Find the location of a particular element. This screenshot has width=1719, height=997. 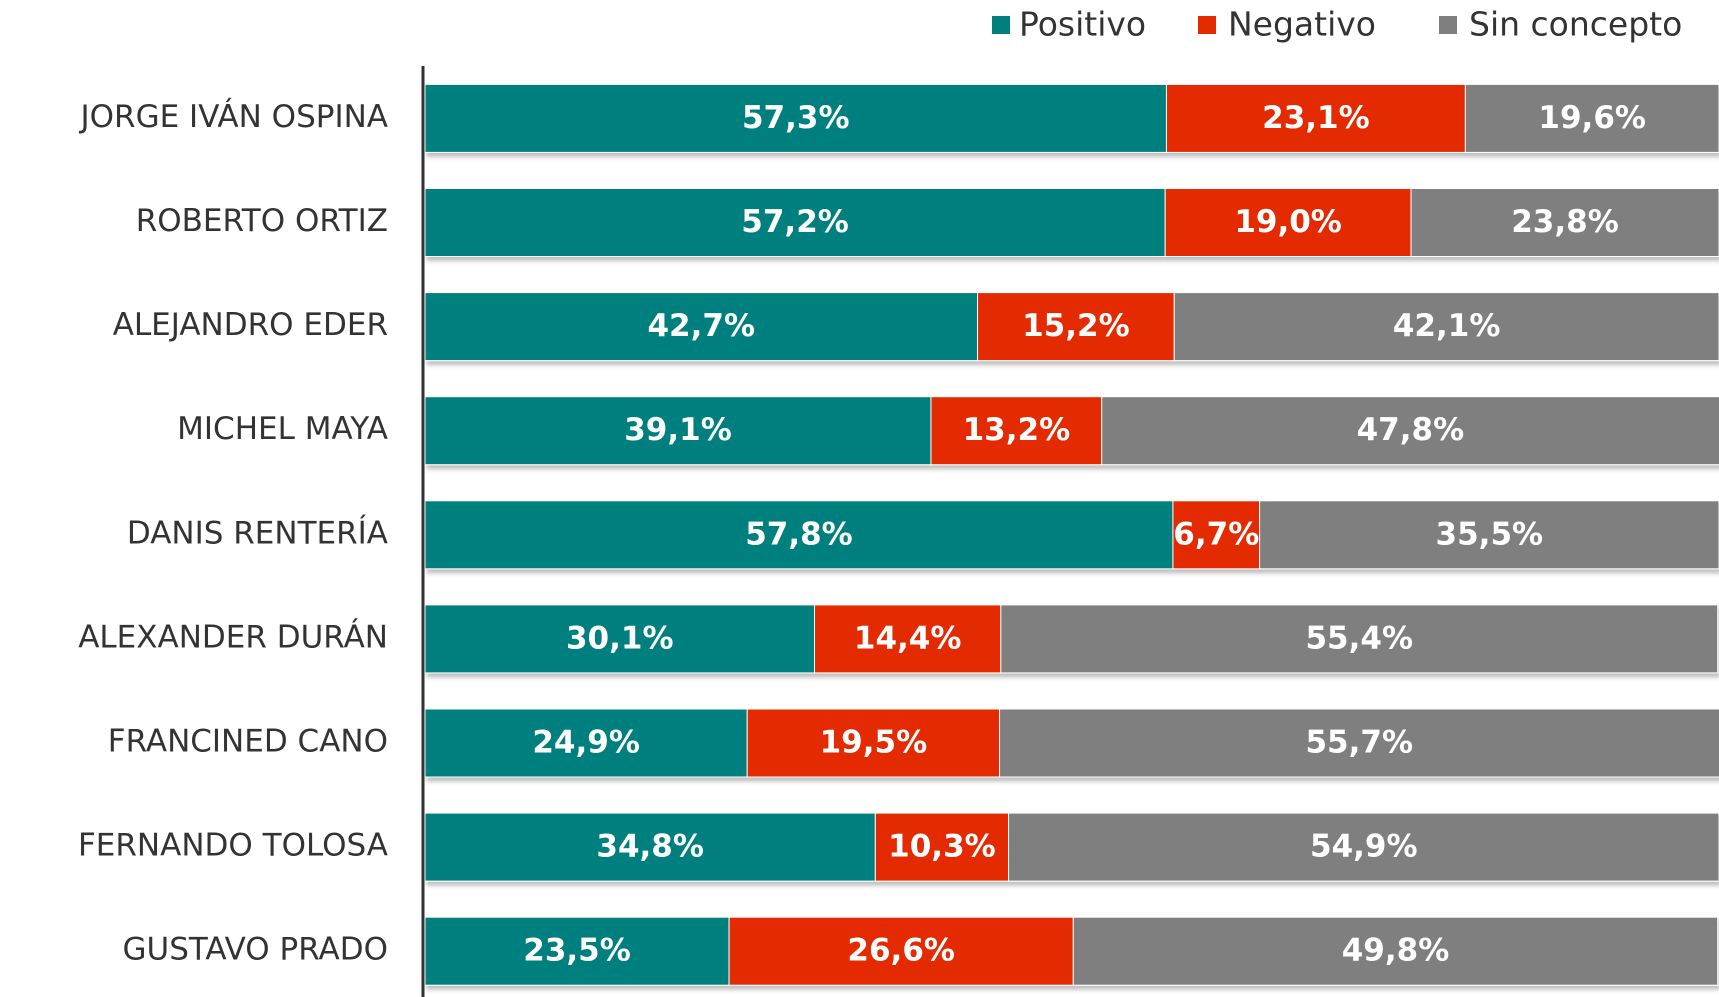

value-label: 47,8% is located at coordinates (1411, 430).